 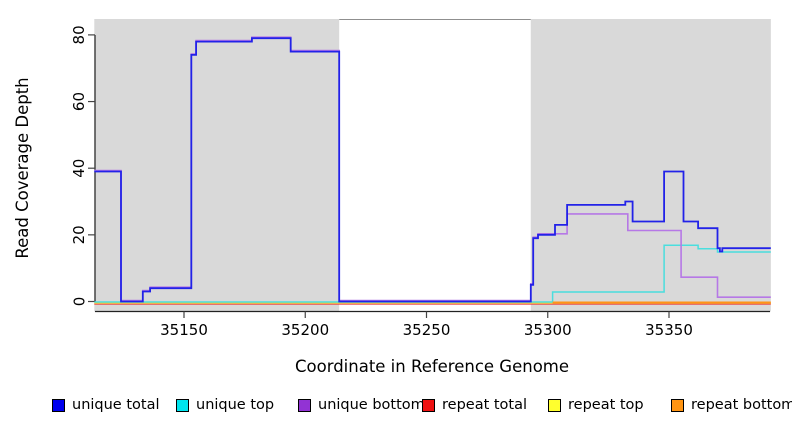 I want to click on y-tick-label: 80, so click(x=79, y=34).